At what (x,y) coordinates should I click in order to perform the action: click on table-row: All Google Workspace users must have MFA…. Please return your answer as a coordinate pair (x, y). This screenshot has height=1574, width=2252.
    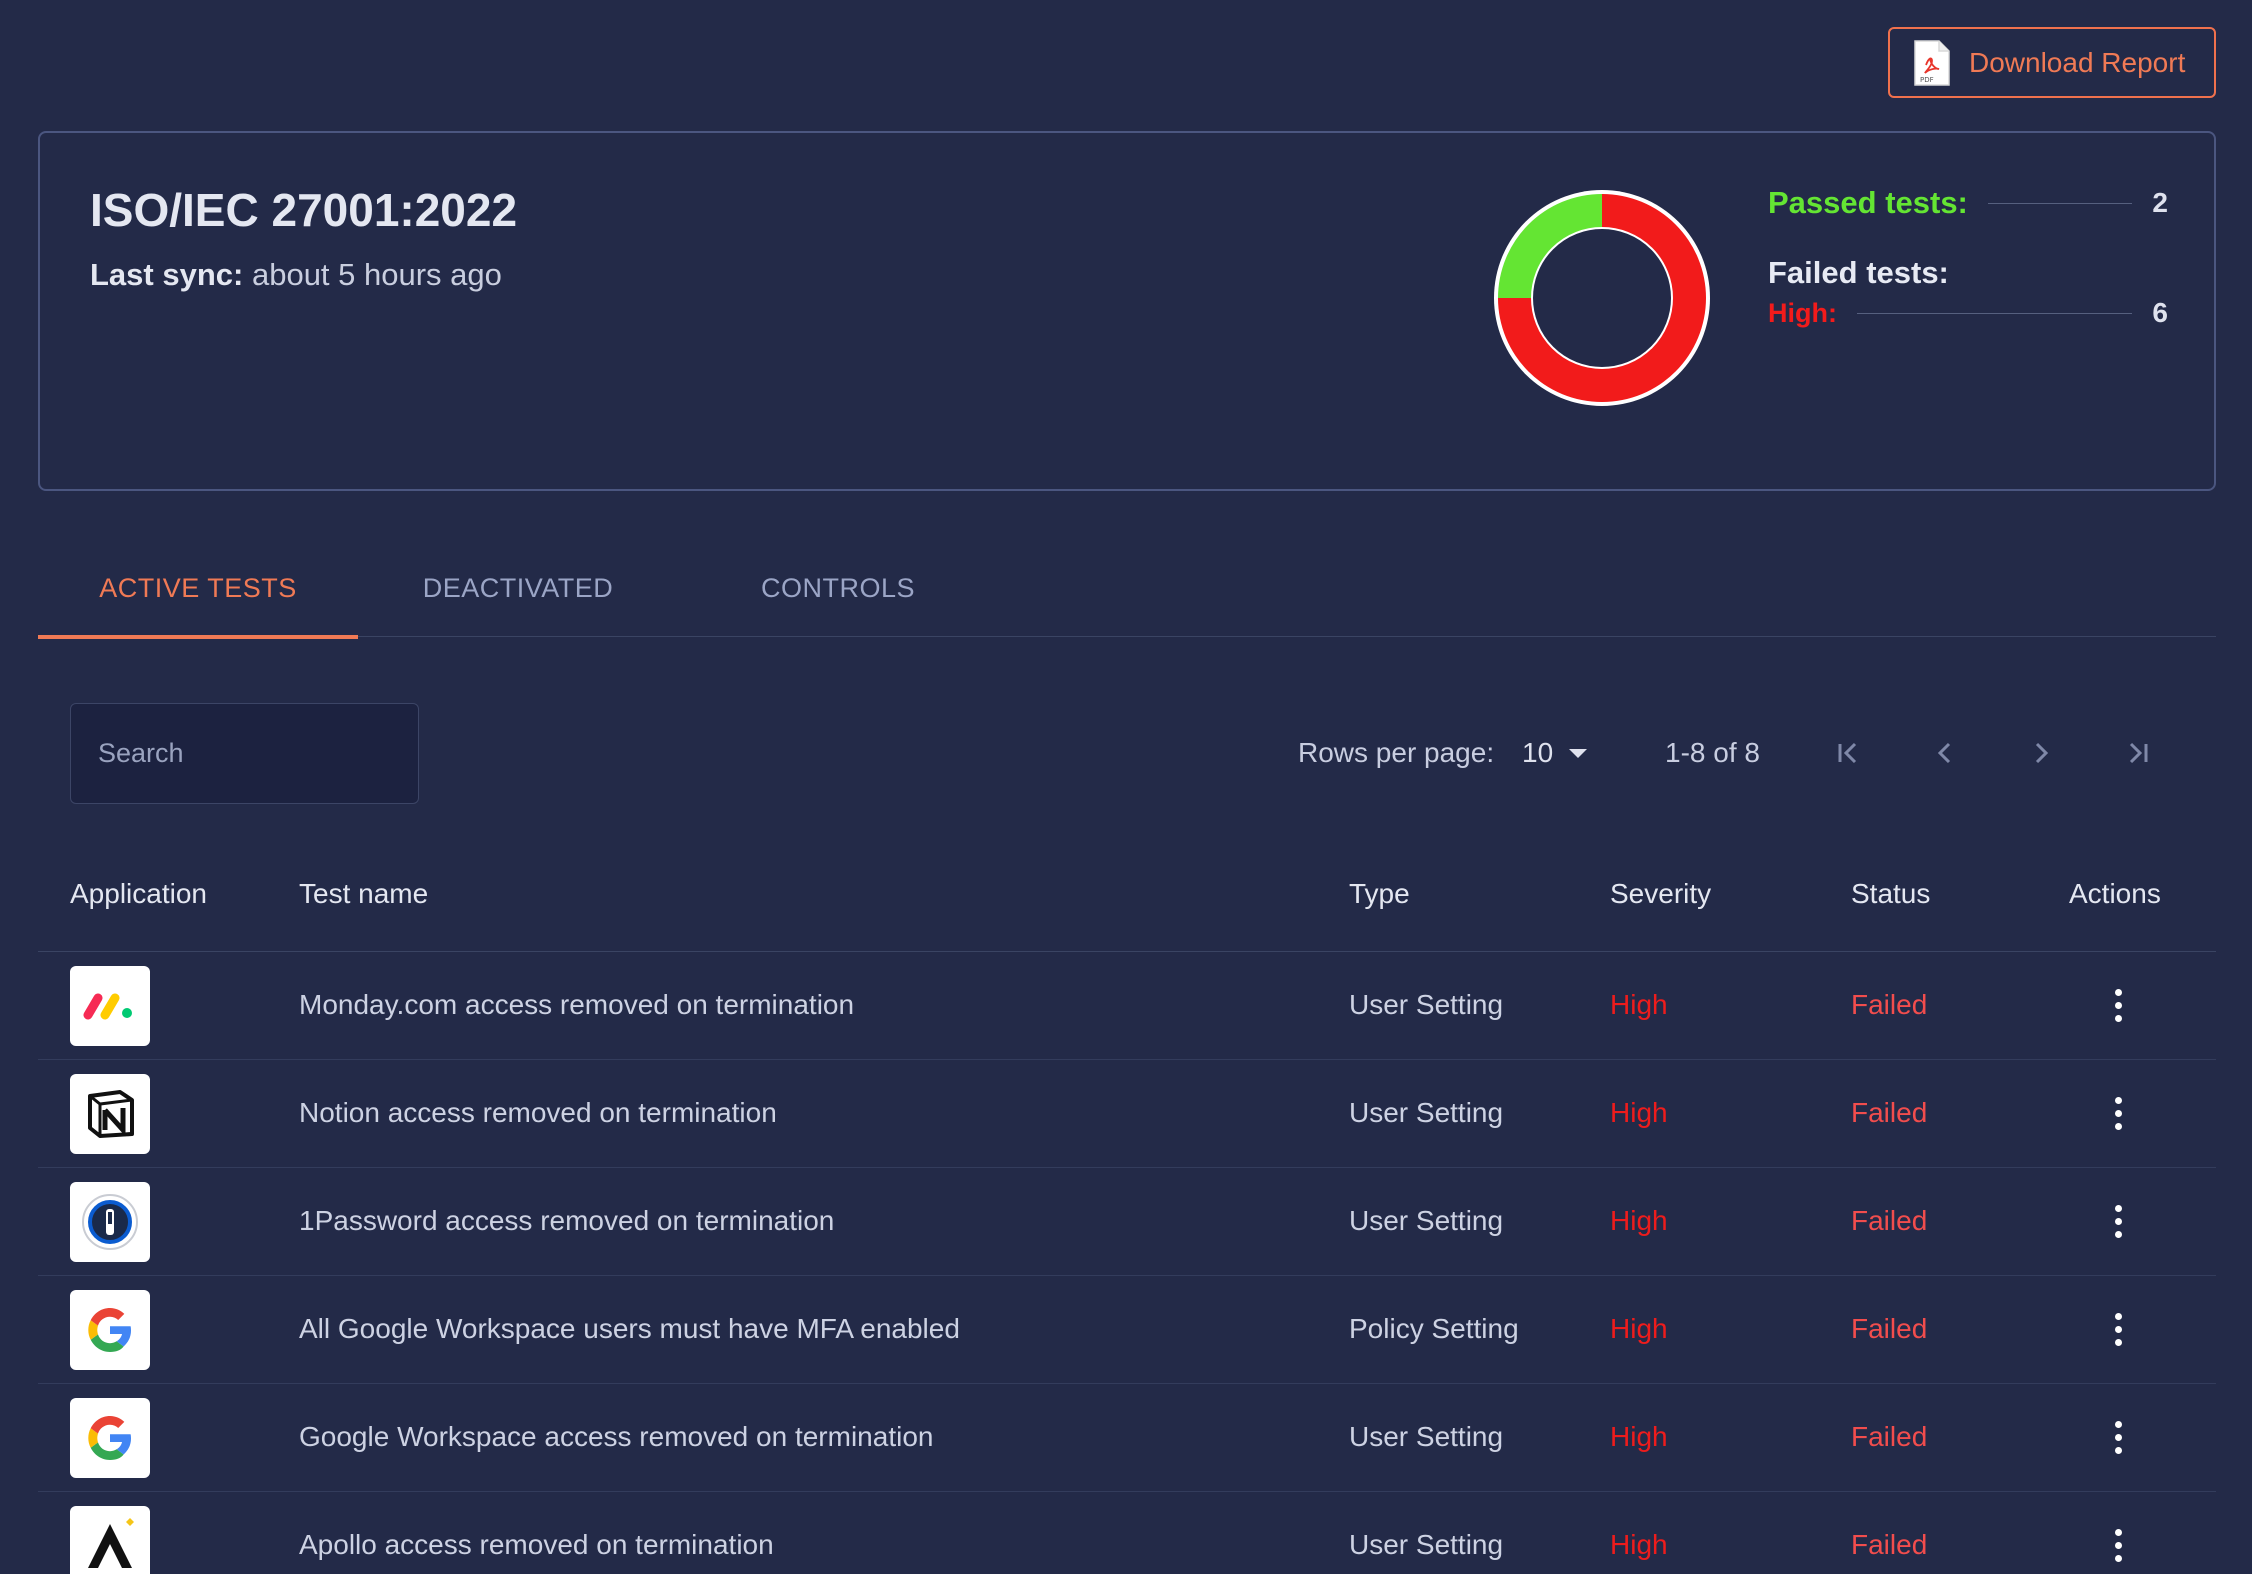
    Looking at the image, I should click on (1127, 1330).